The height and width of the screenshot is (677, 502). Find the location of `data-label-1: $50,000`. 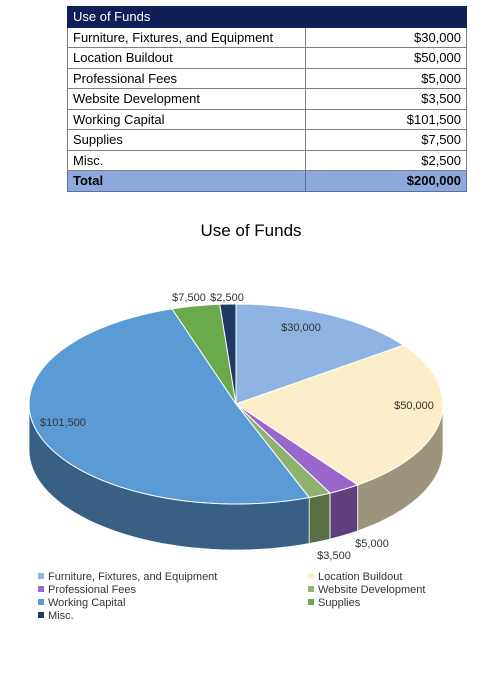

data-label-1: $50,000 is located at coordinates (414, 406).